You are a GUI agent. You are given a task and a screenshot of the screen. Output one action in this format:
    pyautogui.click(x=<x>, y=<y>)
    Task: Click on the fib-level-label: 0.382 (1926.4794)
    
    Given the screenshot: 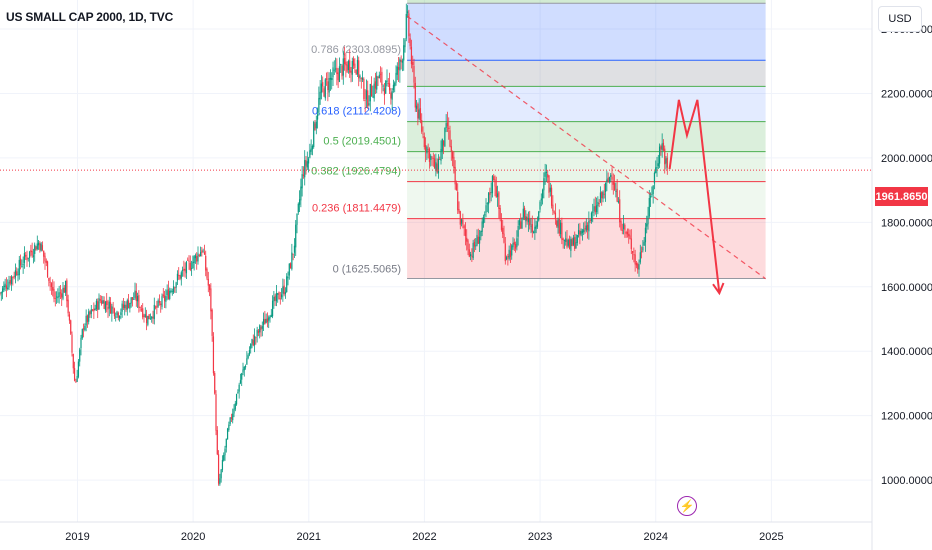 What is the action you would take?
    pyautogui.click(x=356, y=172)
    